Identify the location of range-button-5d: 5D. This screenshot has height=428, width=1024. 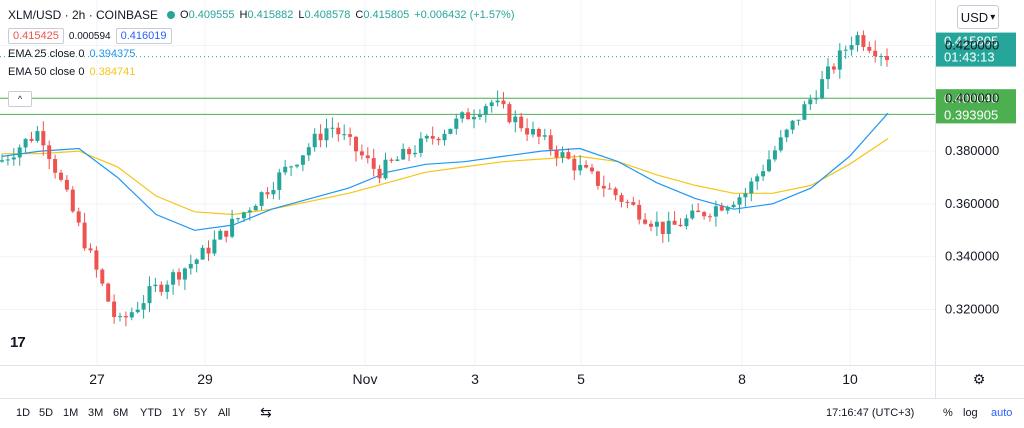
(46, 413).